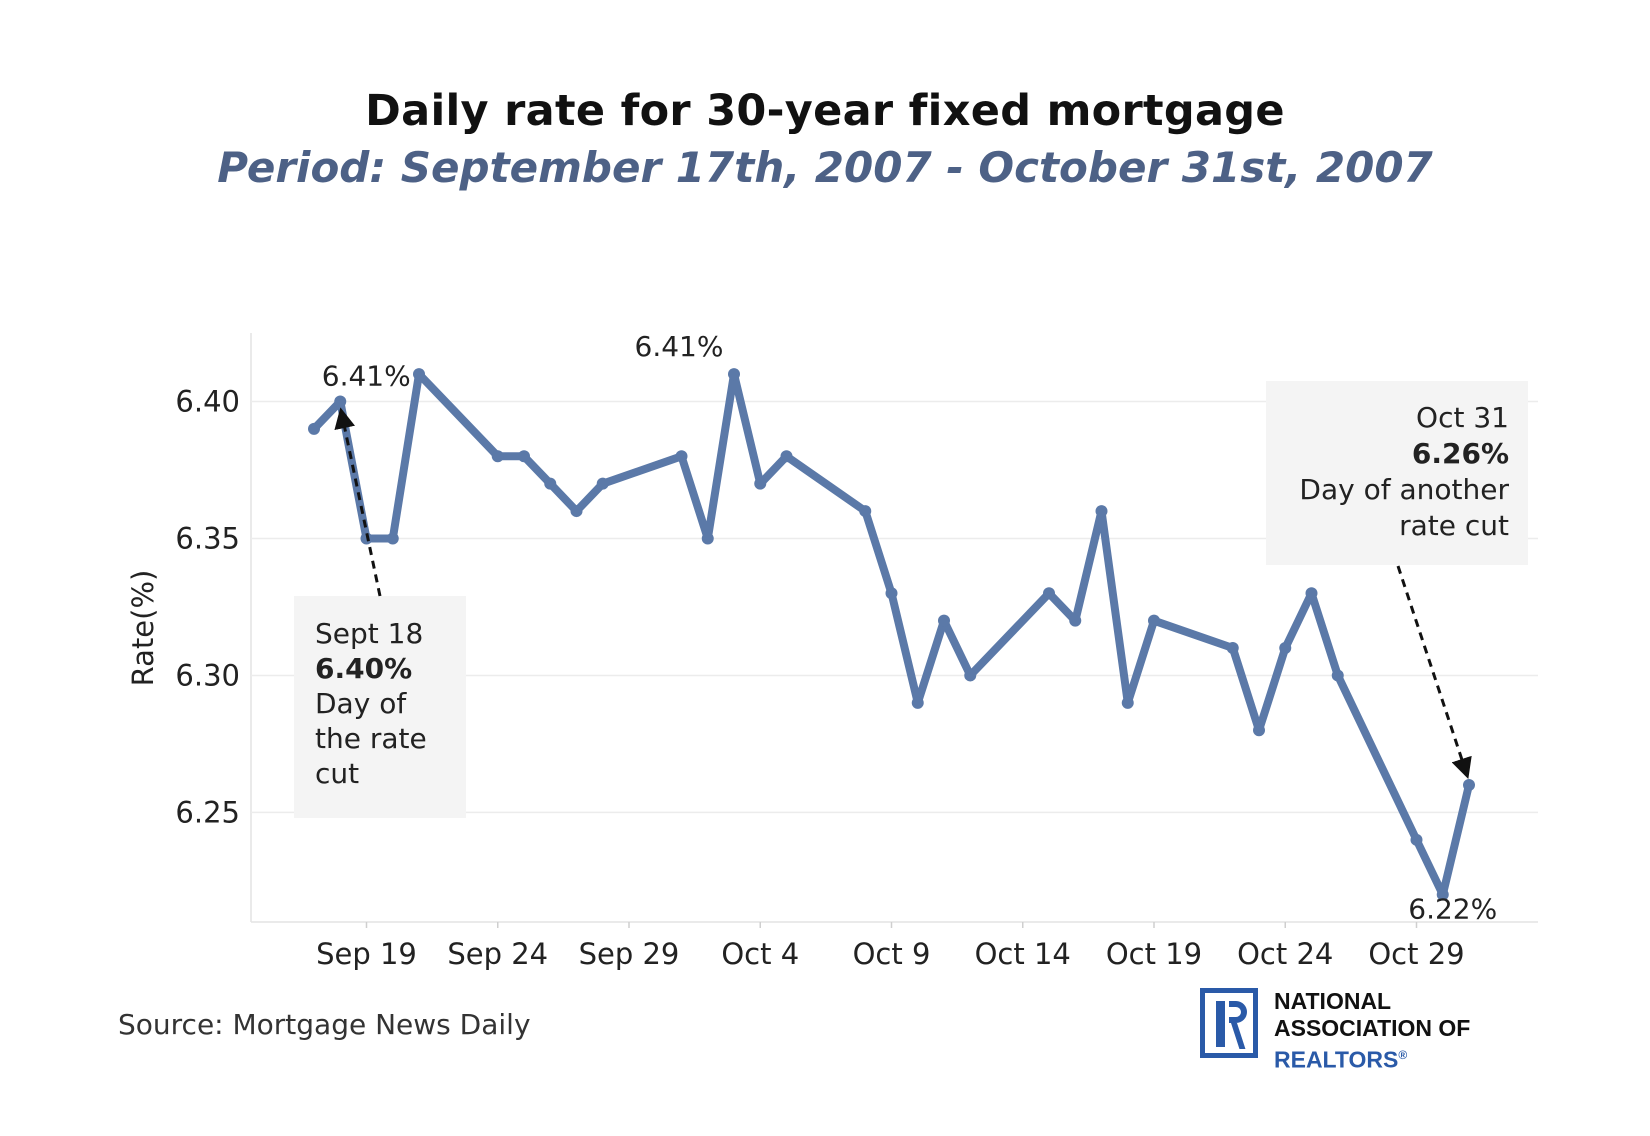 Image resolution: width=1650 pixels, height=1136 pixels. Describe the element at coordinates (369, 633) in the screenshot. I see `annotation-sept-18-line: Sept 18` at that location.